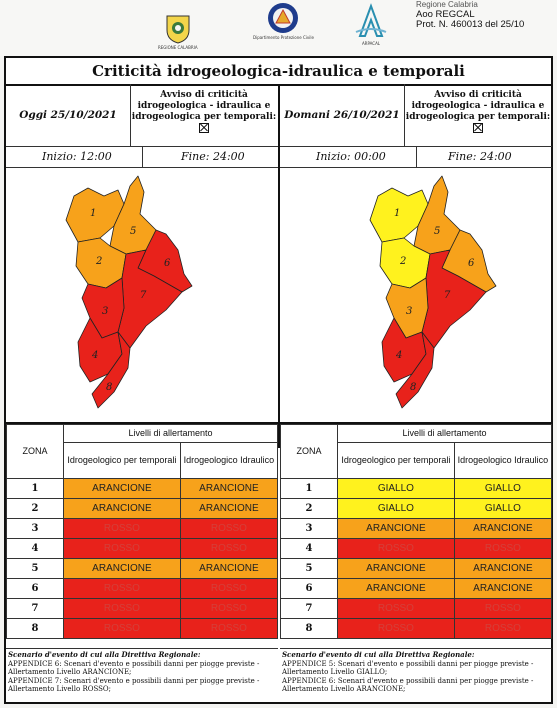 This screenshot has width=557, height=708. I want to click on tomorrow-date: Domani 26/10/2021, so click(342, 115).